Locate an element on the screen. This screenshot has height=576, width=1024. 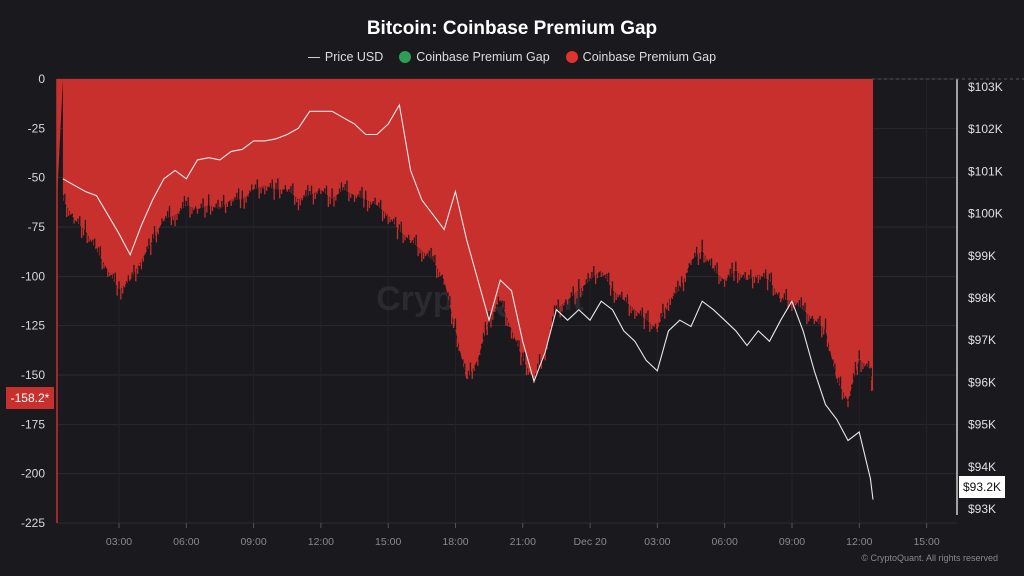
y-right-tick-label: $96K is located at coordinates (982, 382).